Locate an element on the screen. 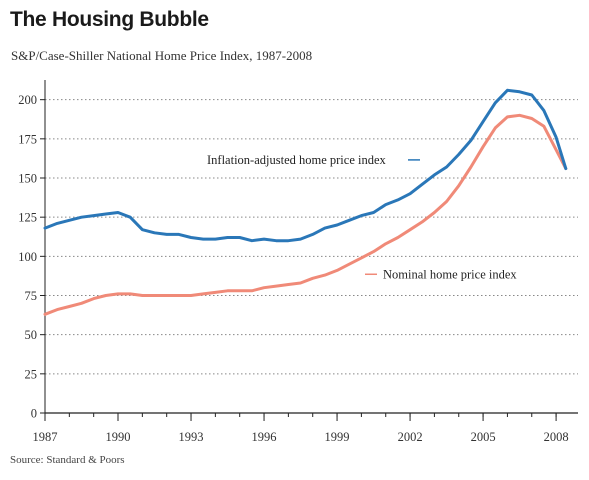  y-tick-label: 100 is located at coordinates (27, 257).